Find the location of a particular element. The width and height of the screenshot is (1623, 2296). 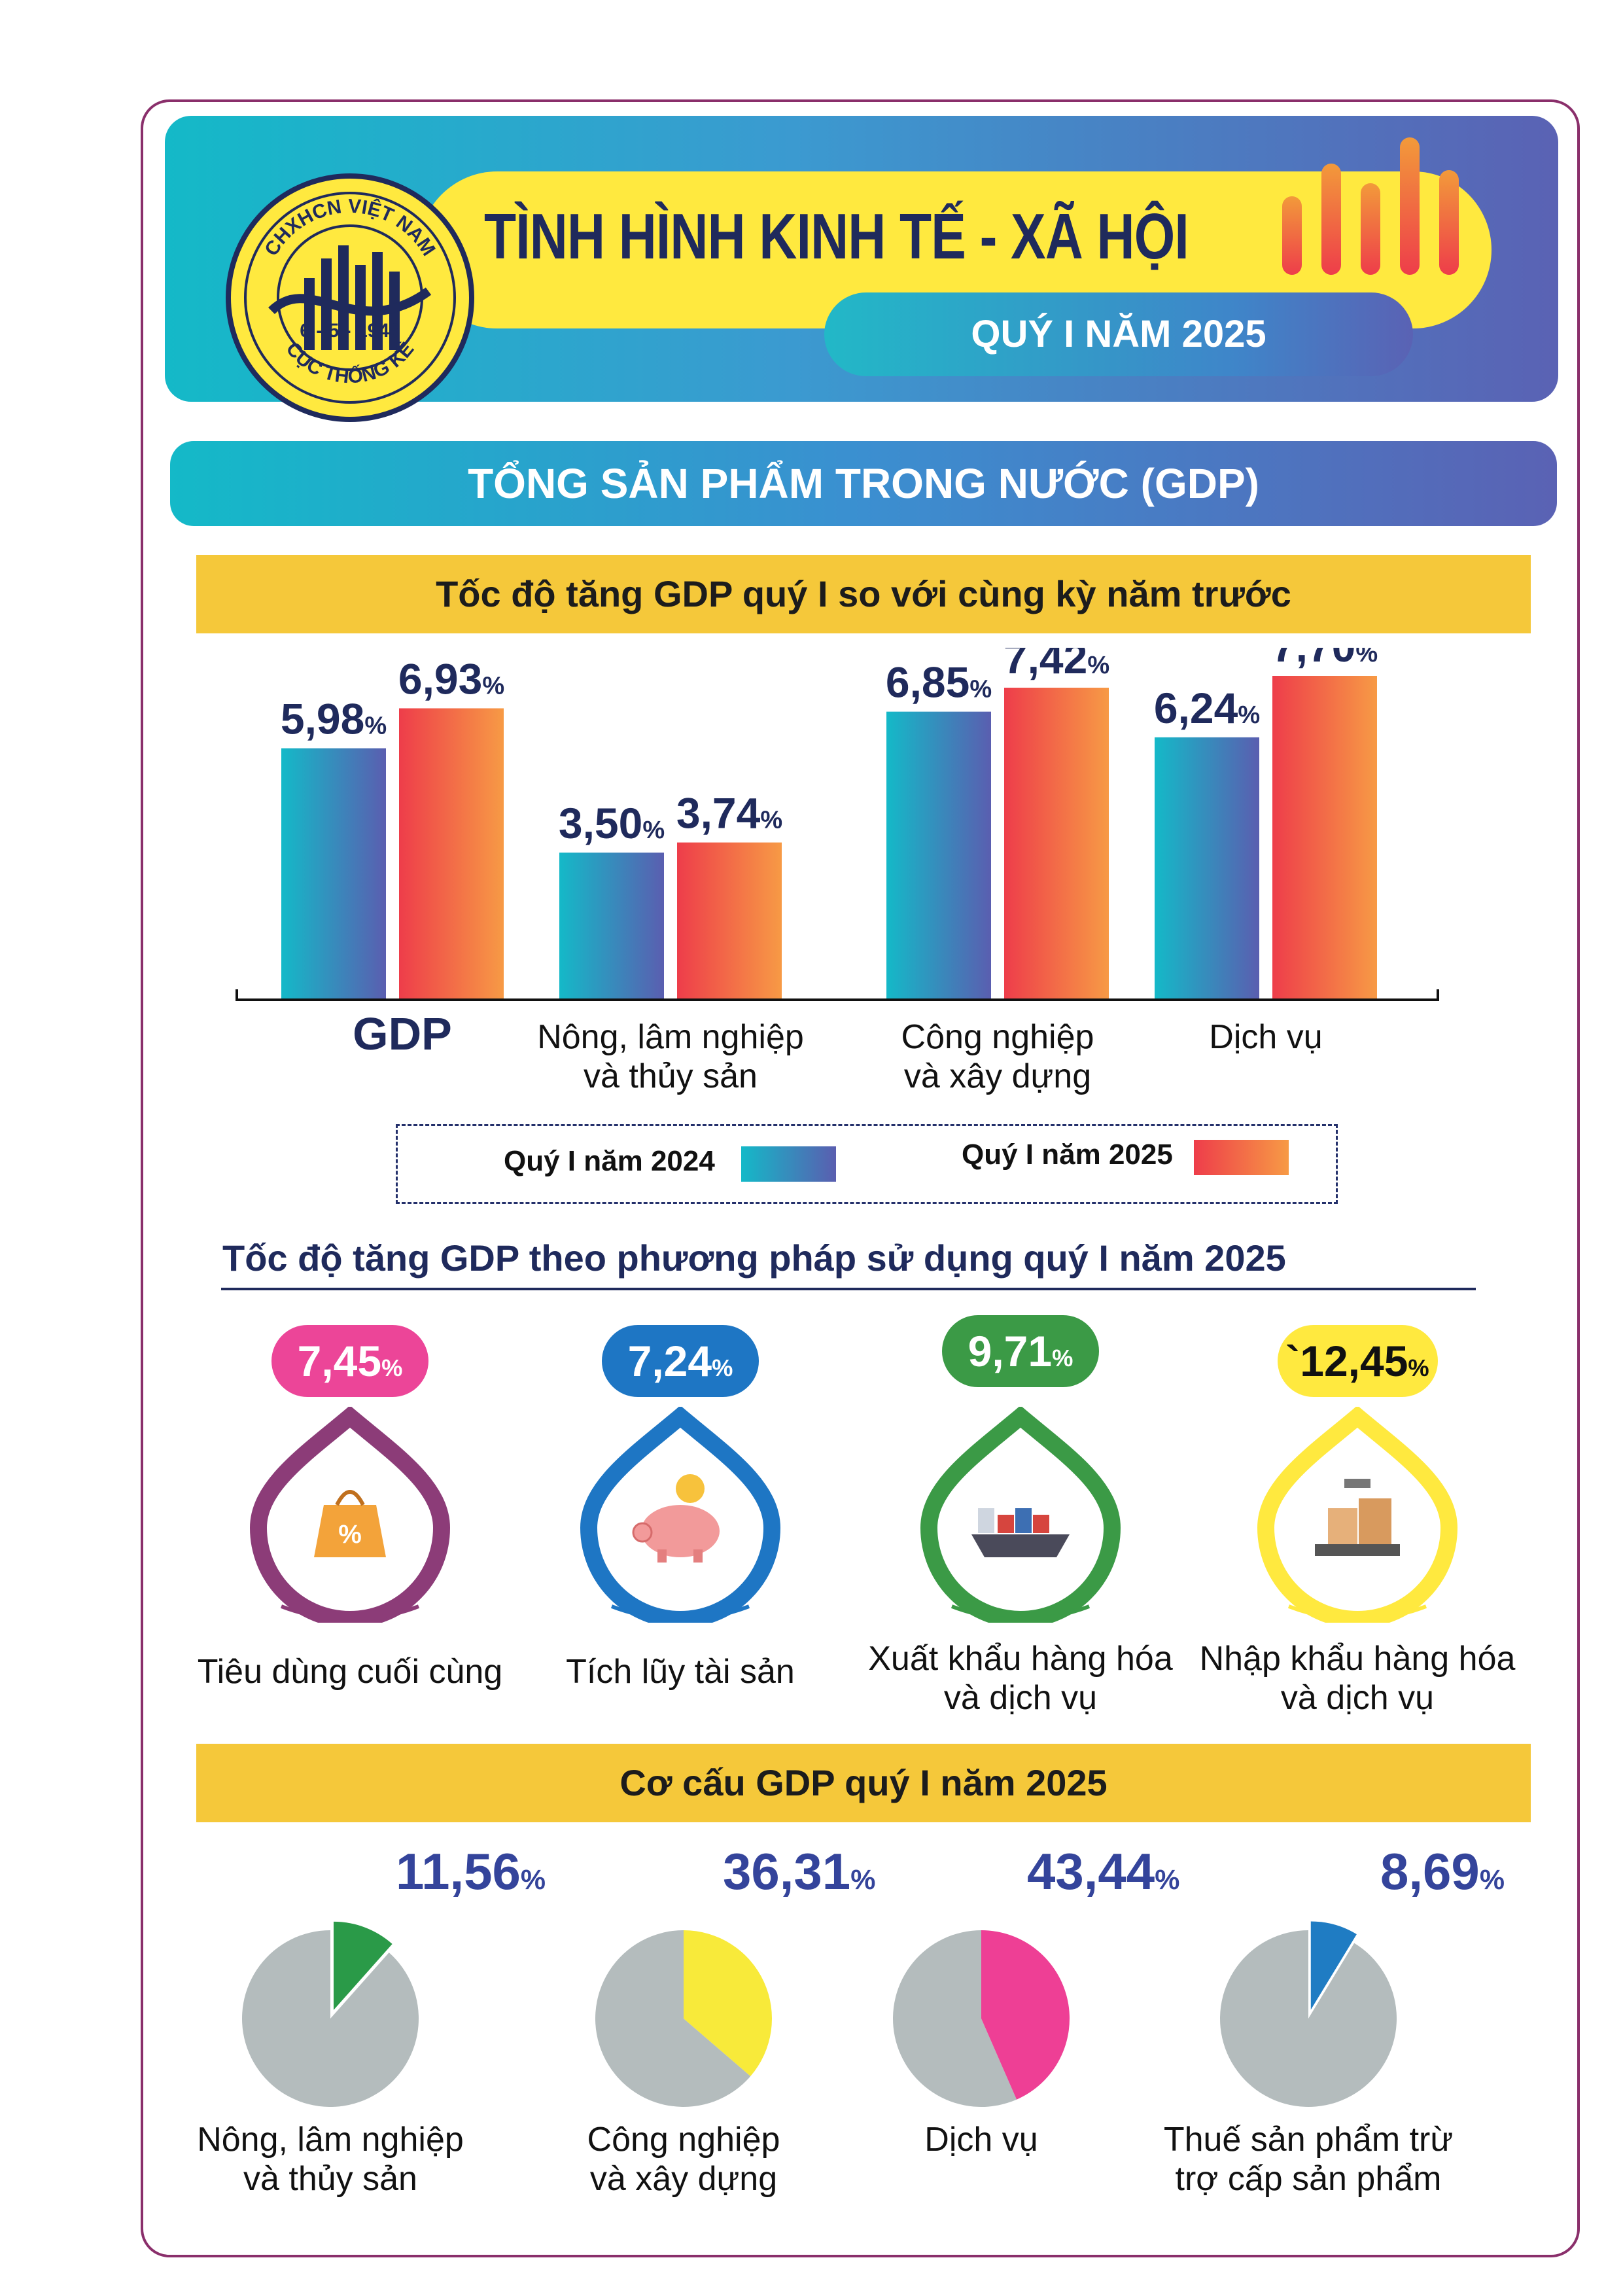

usage-label: Tích lũy tài sản is located at coordinates (681, 1672).